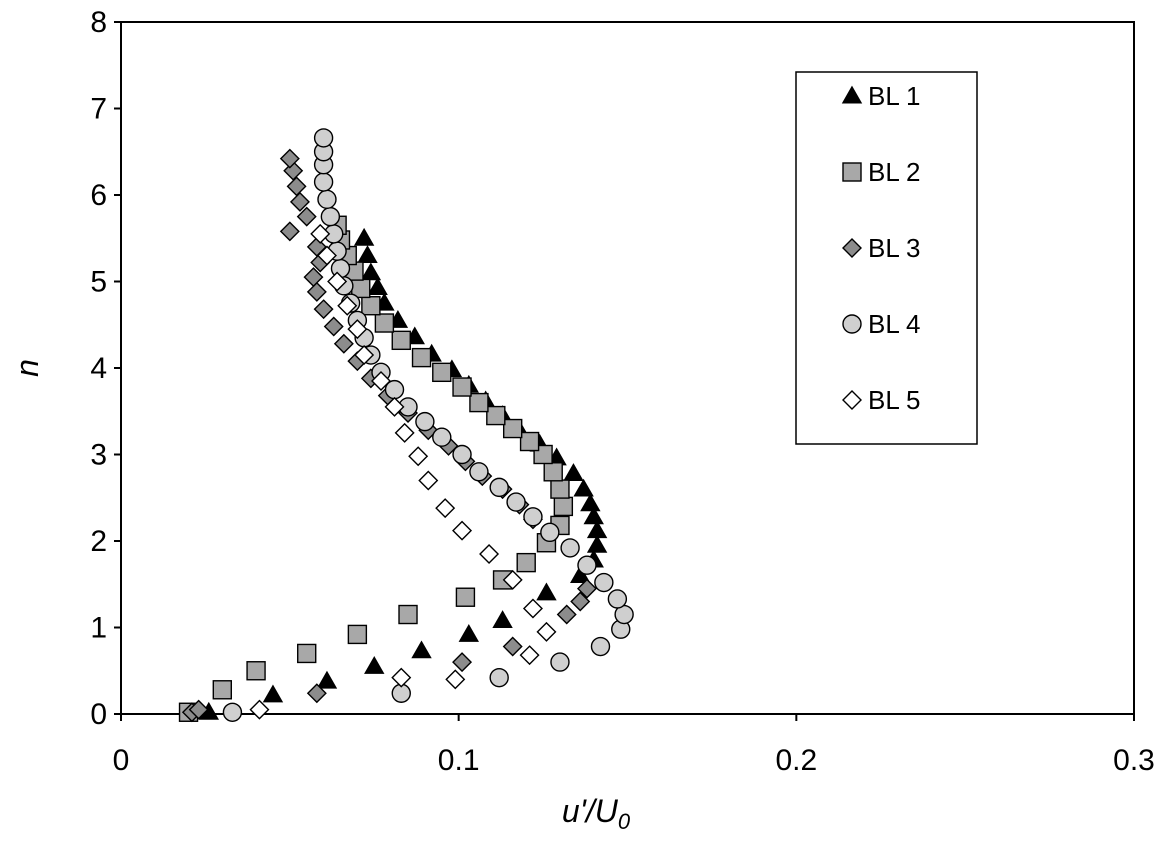  I want to click on y-tick-label: 2, so click(98, 541).